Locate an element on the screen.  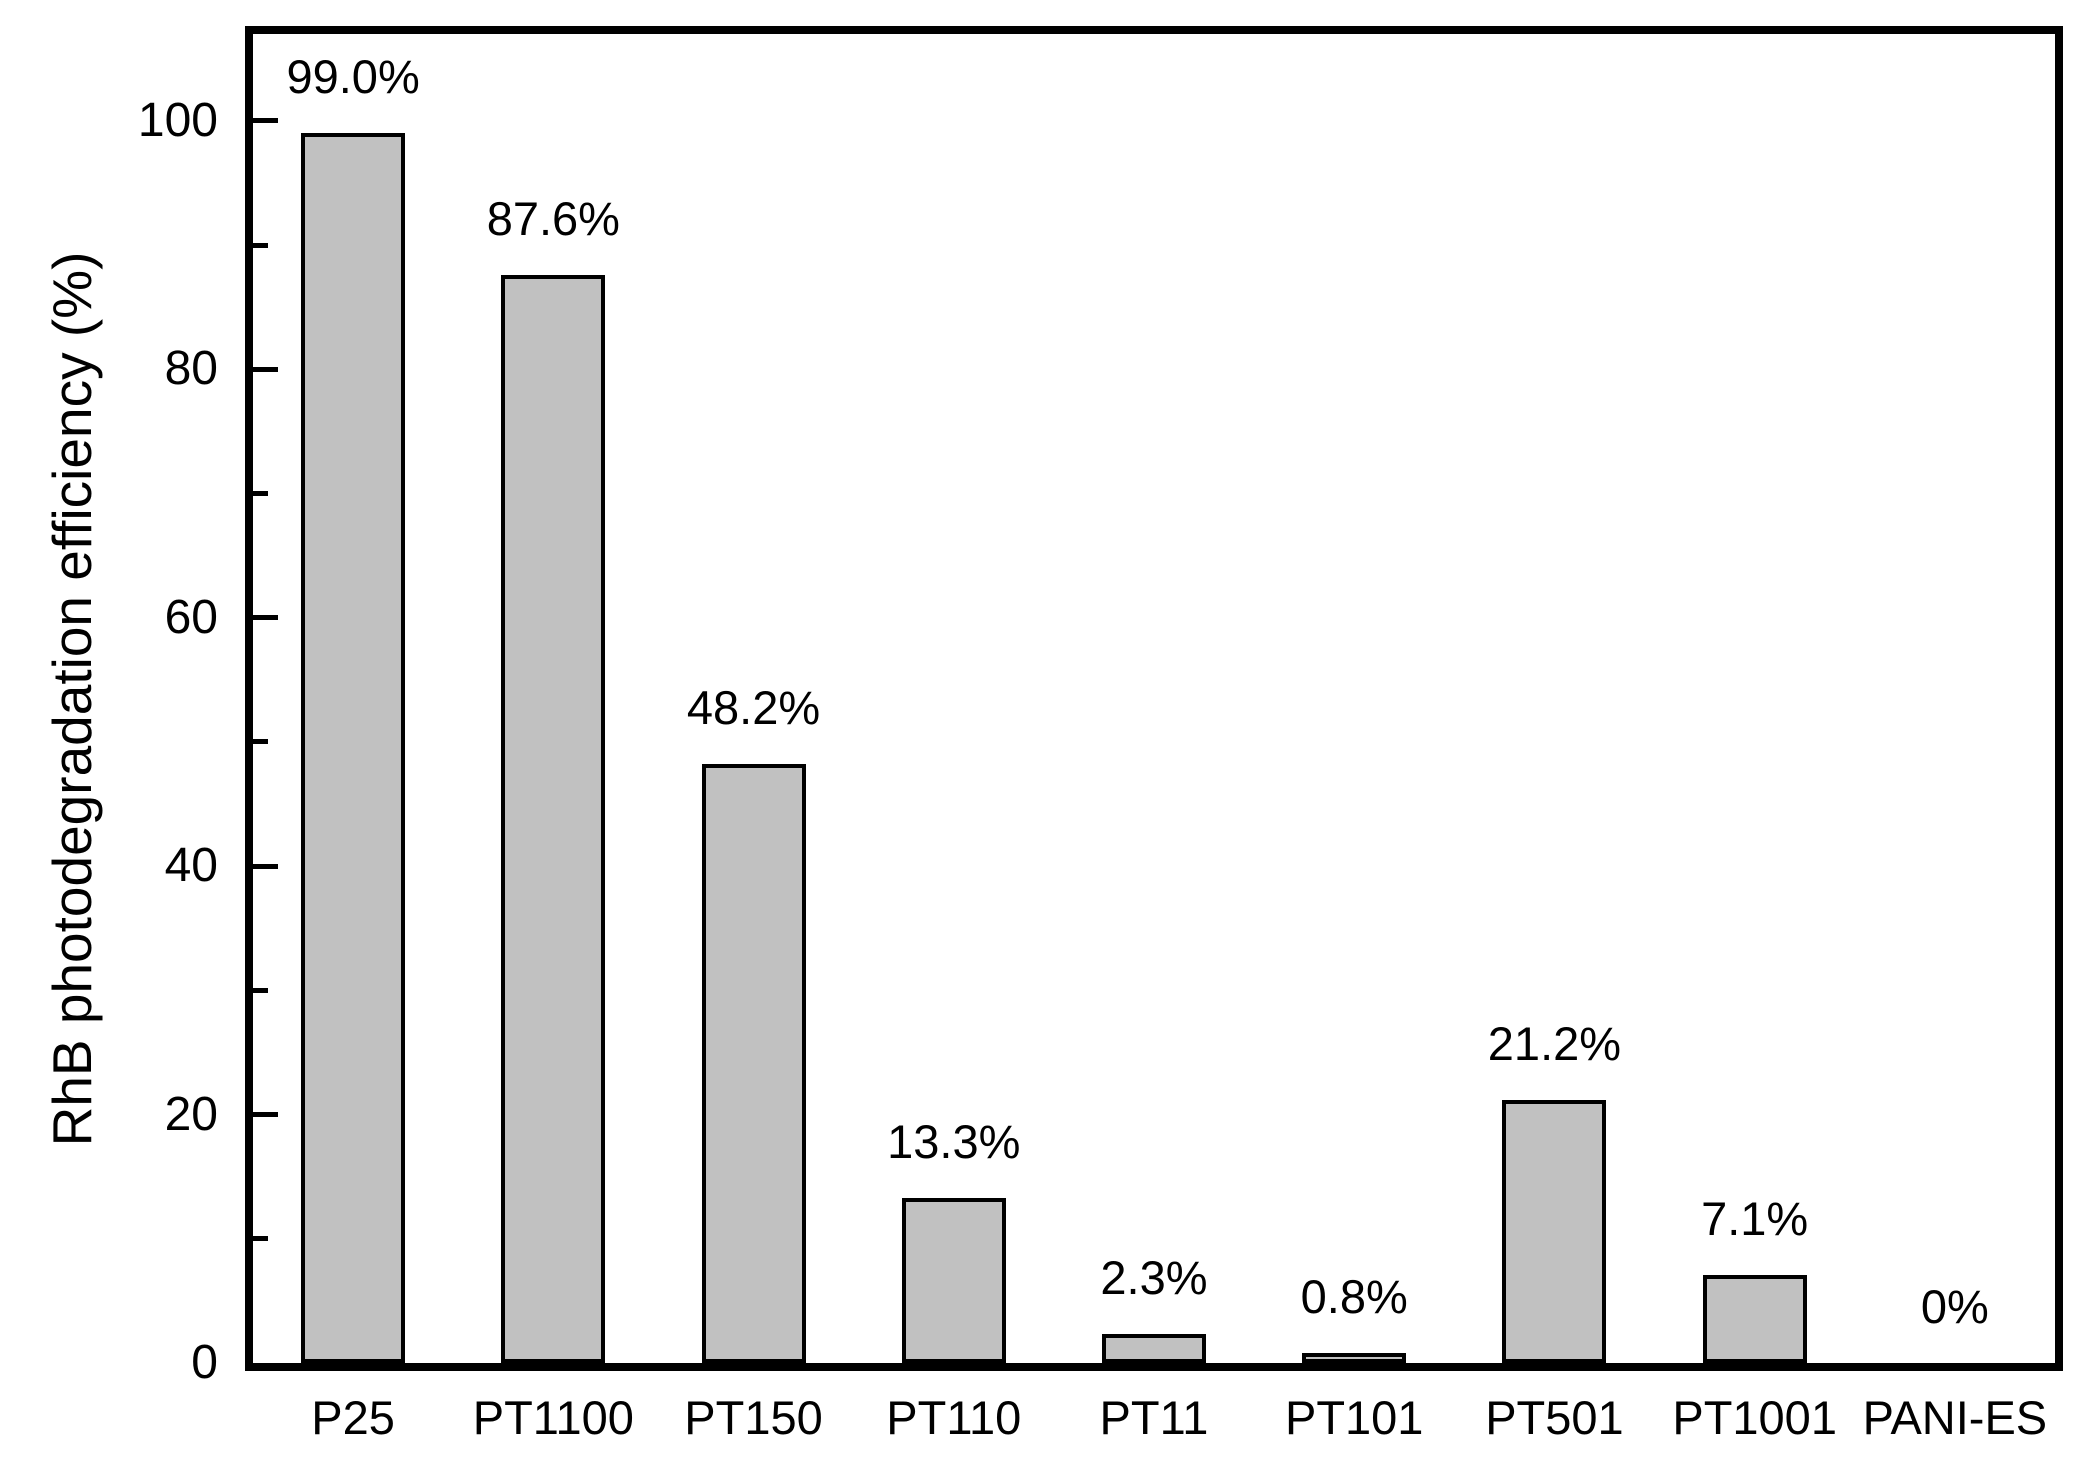
y-axis-title: RhB photodegradation efficiency (%) is located at coordinates (72, 699).